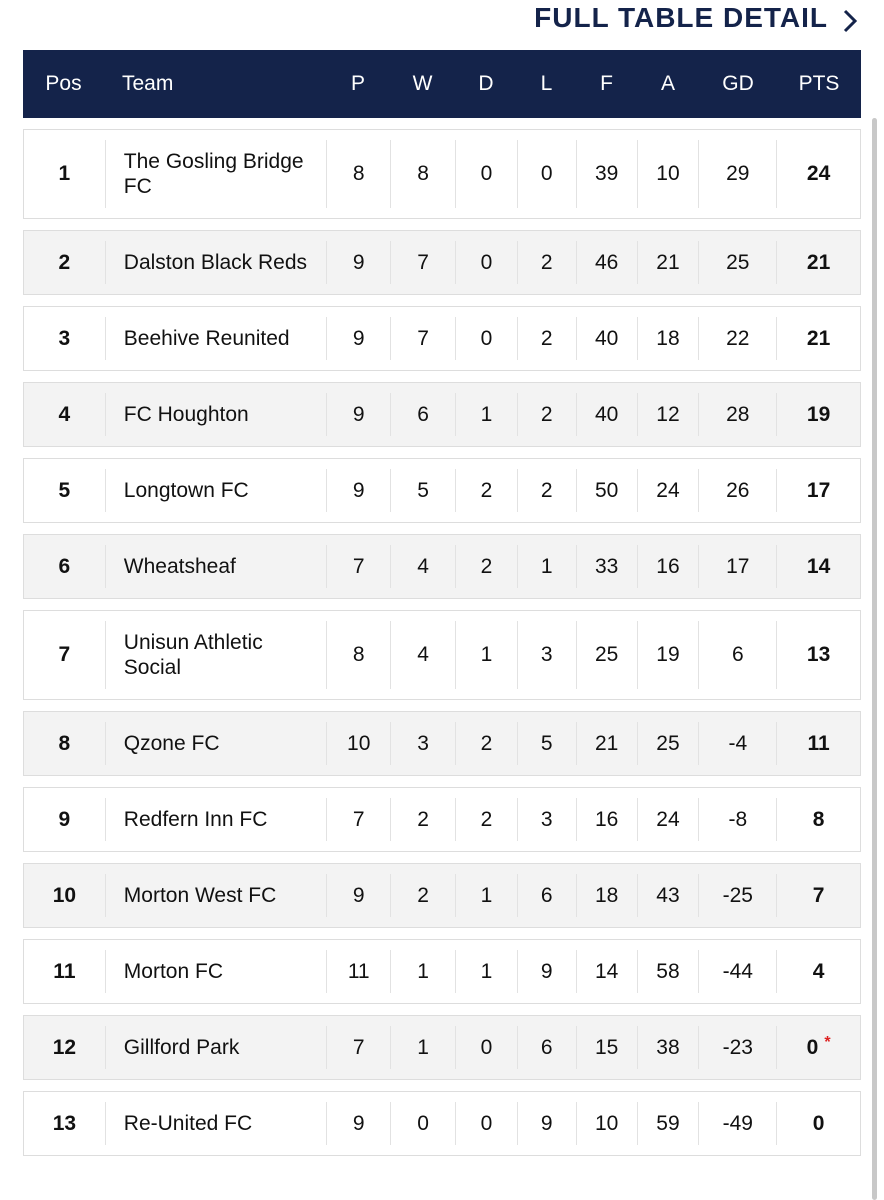 This screenshot has width=884, height=1200. I want to click on cell-value: 13, so click(64, 1123).